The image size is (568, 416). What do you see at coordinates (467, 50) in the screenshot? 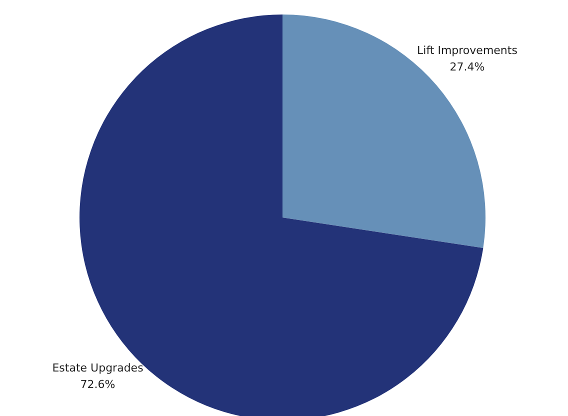
I see `slice-label: Lift Improvements` at bounding box center [467, 50].